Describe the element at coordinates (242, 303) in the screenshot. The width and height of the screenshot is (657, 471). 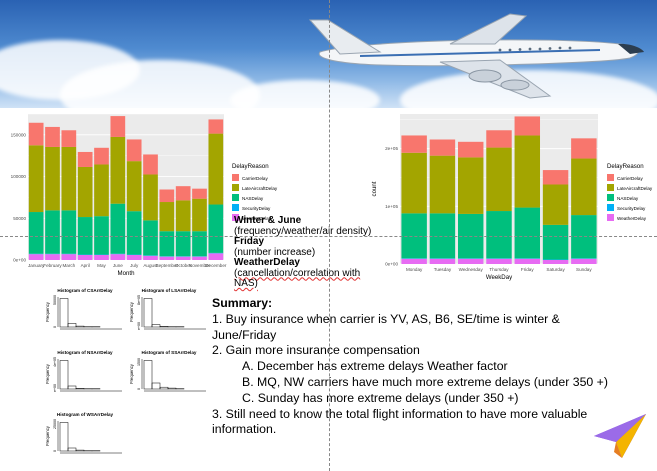
I see `summary-title: Summary:` at that location.